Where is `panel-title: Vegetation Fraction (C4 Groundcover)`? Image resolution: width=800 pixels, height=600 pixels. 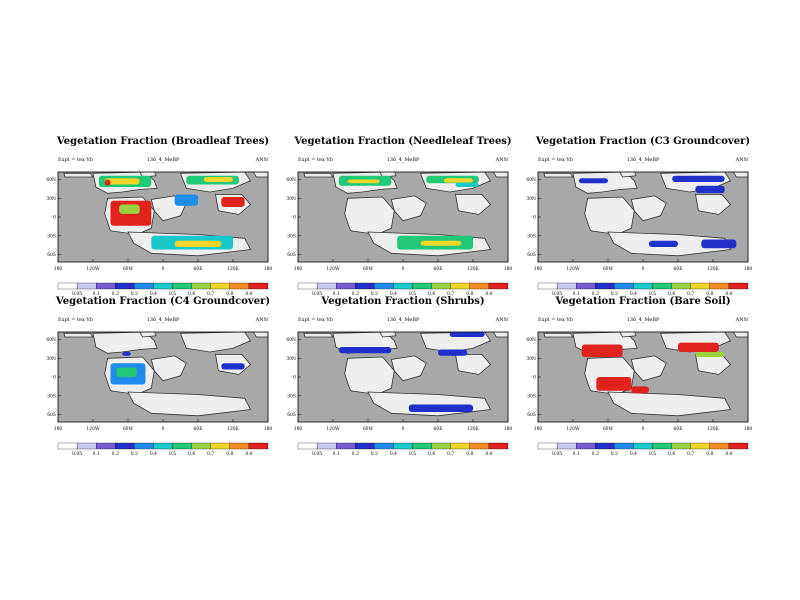
panel-title: Vegetation Fraction (C4 Groundcover) is located at coordinates (162, 301).